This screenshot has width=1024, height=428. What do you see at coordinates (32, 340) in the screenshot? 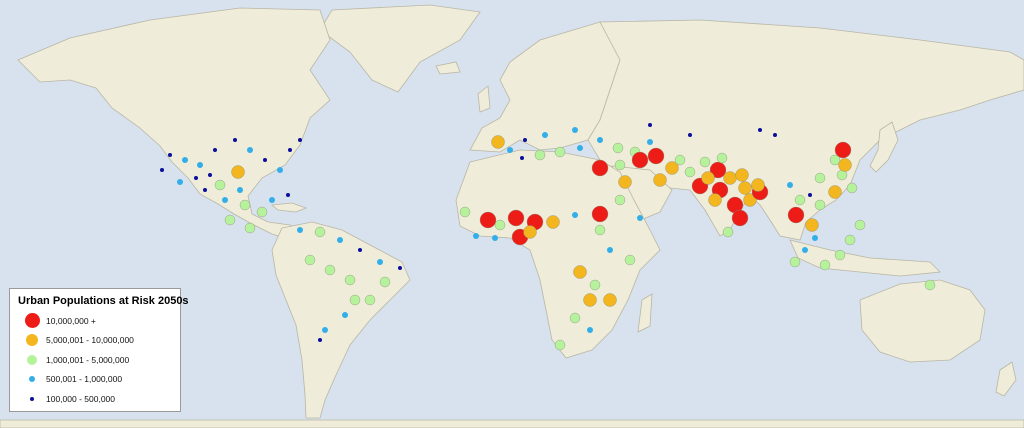
I see `legend-swatch-orange-circle-icon` at bounding box center [32, 340].